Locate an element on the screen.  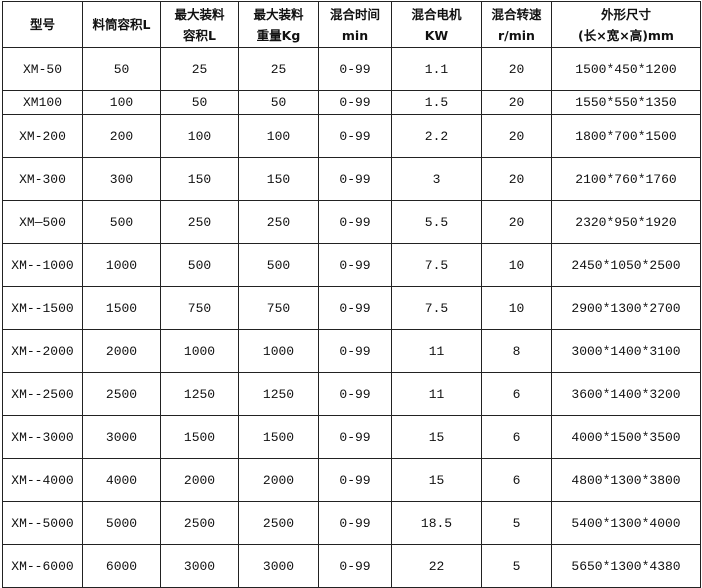
table-row: XM-200 200 100 100 0-99 2.2 20 1800*700*1500 is located at coordinates (351, 136).